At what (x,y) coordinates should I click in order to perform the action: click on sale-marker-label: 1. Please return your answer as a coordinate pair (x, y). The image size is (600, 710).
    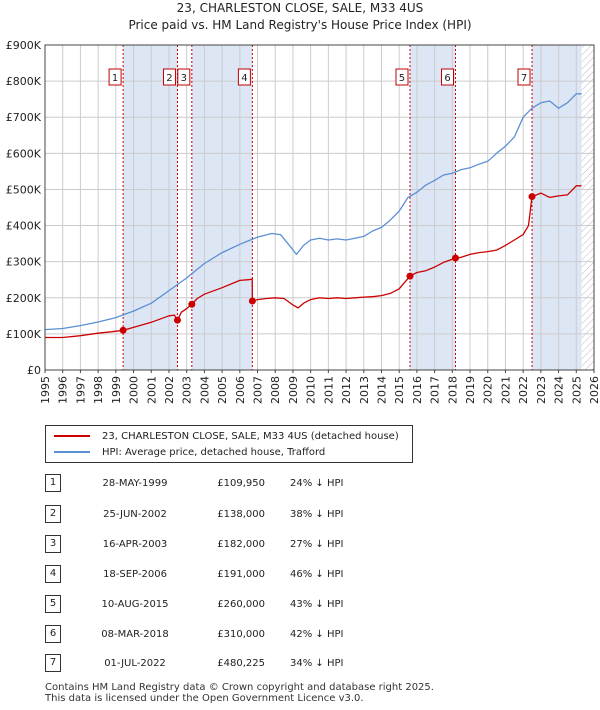
    Looking at the image, I should click on (115, 78).